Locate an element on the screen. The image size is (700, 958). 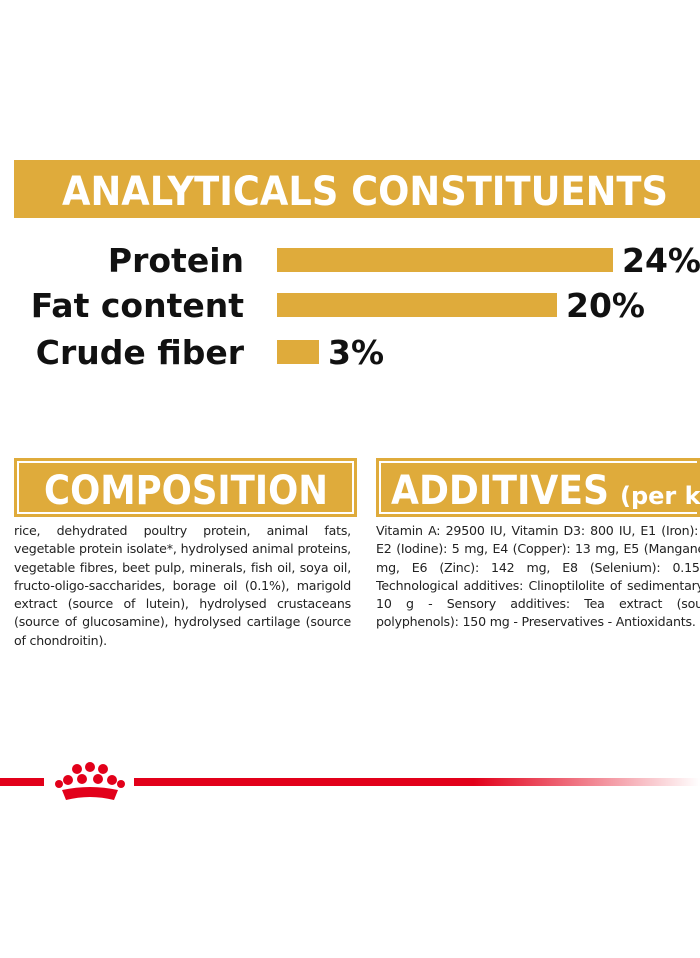
category-label: Protein is located at coordinates (176, 260).